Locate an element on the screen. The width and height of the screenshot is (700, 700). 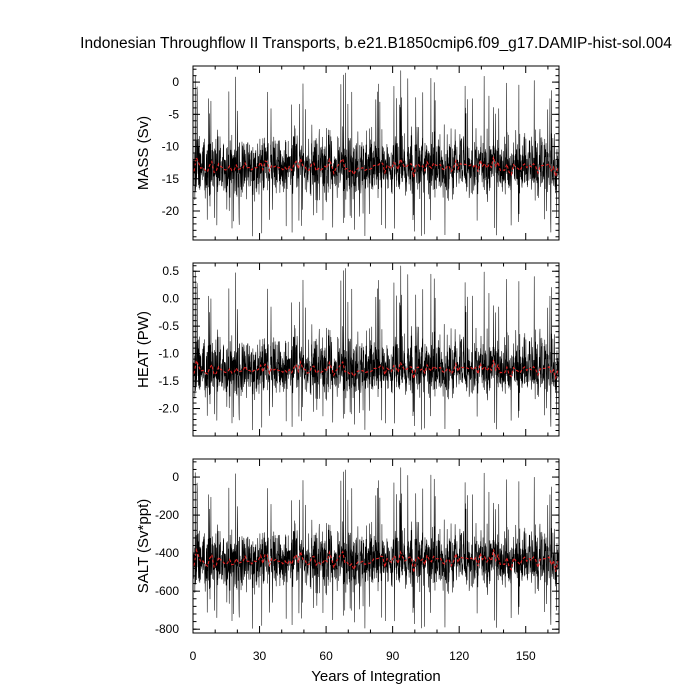
y-tick-label: -400 is located at coordinates (167, 553).